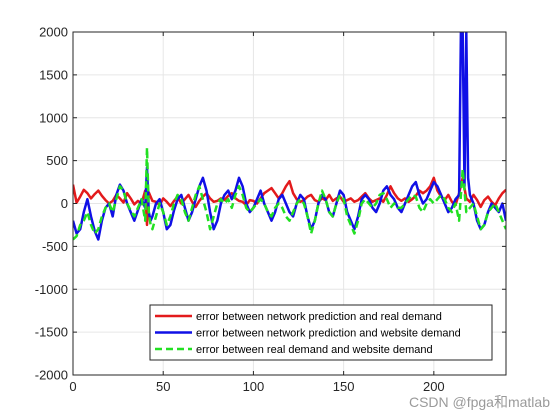 The height and width of the screenshot is (420, 560). I want to click on x-tick-label: 100, so click(254, 386).